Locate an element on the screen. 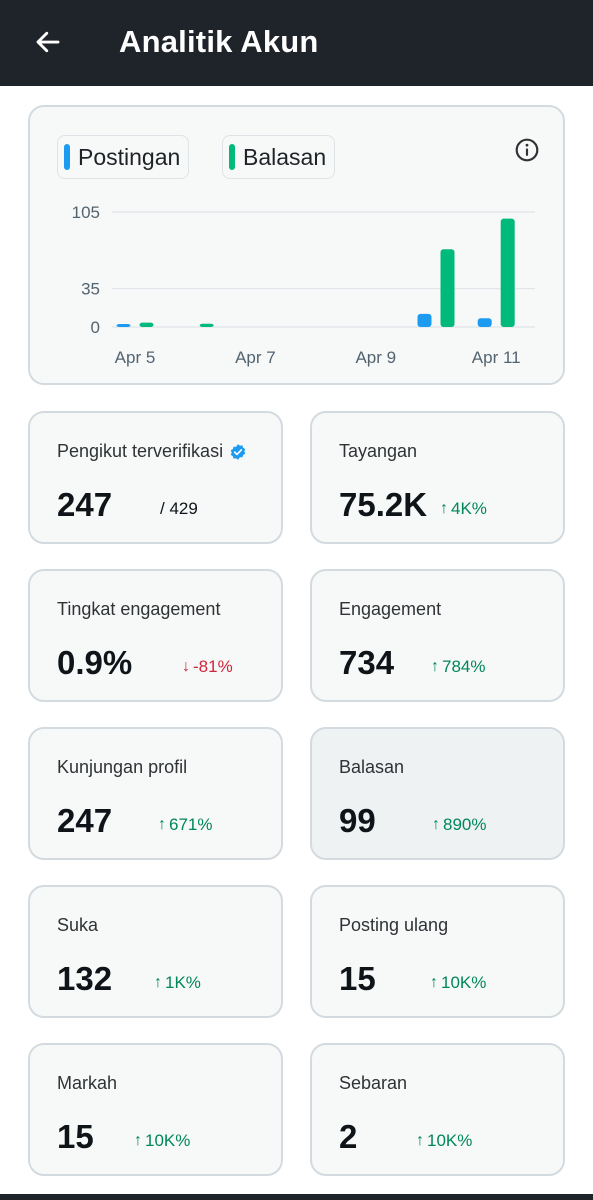 The image size is (593, 1200). metric-label-text: Pengikut terverifikasi is located at coordinates (140, 451).